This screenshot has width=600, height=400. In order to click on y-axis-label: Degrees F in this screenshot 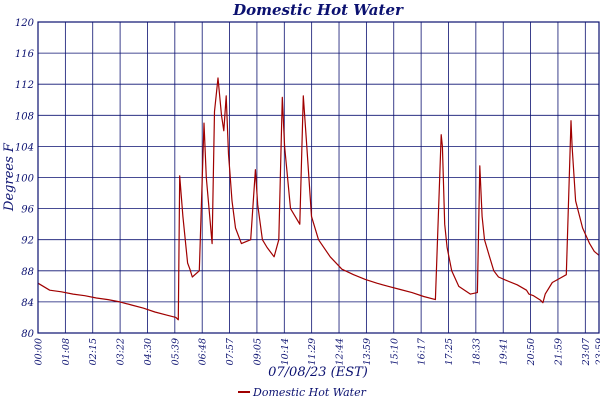, I will do `click(9, 177)`.